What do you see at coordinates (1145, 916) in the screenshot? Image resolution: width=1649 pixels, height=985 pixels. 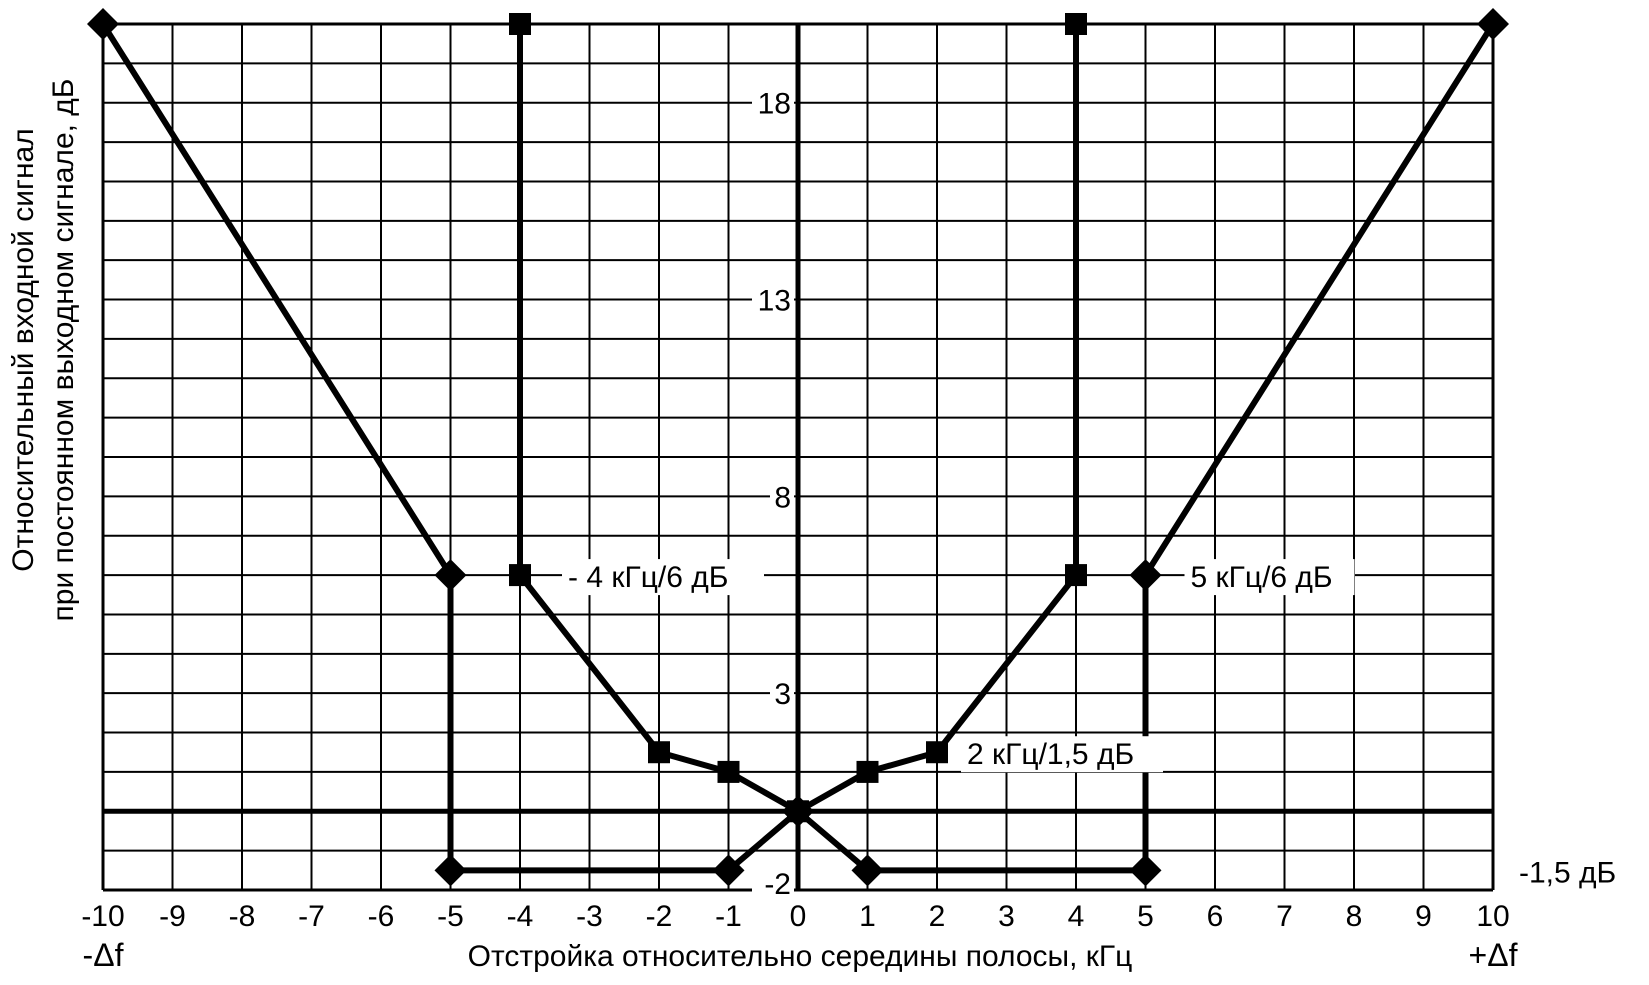 I see `x-tick-label: 5` at bounding box center [1145, 916].